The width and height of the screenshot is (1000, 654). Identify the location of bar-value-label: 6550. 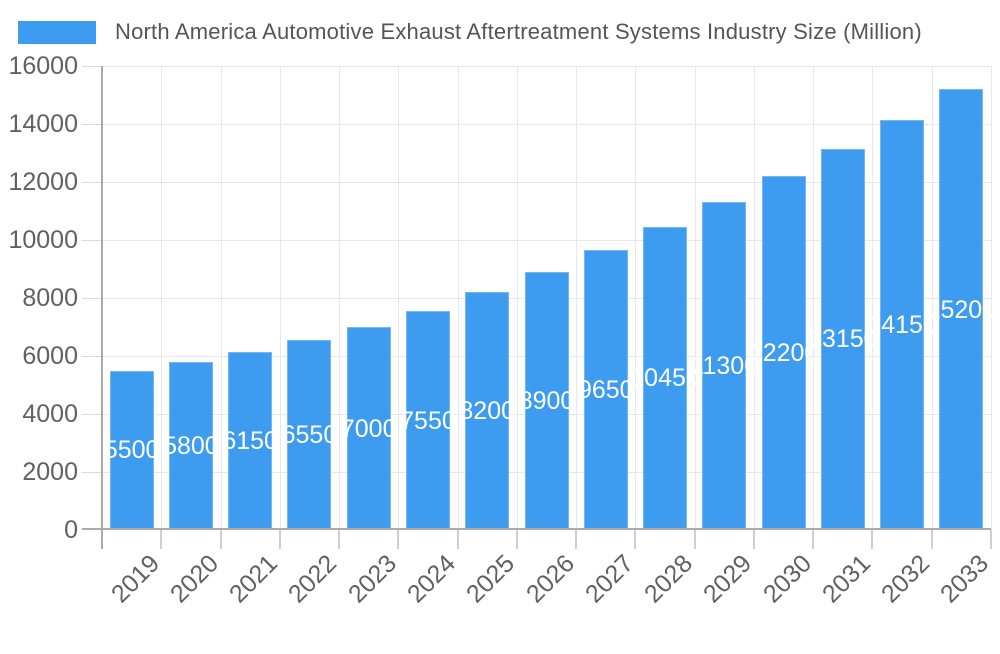
(309, 435).